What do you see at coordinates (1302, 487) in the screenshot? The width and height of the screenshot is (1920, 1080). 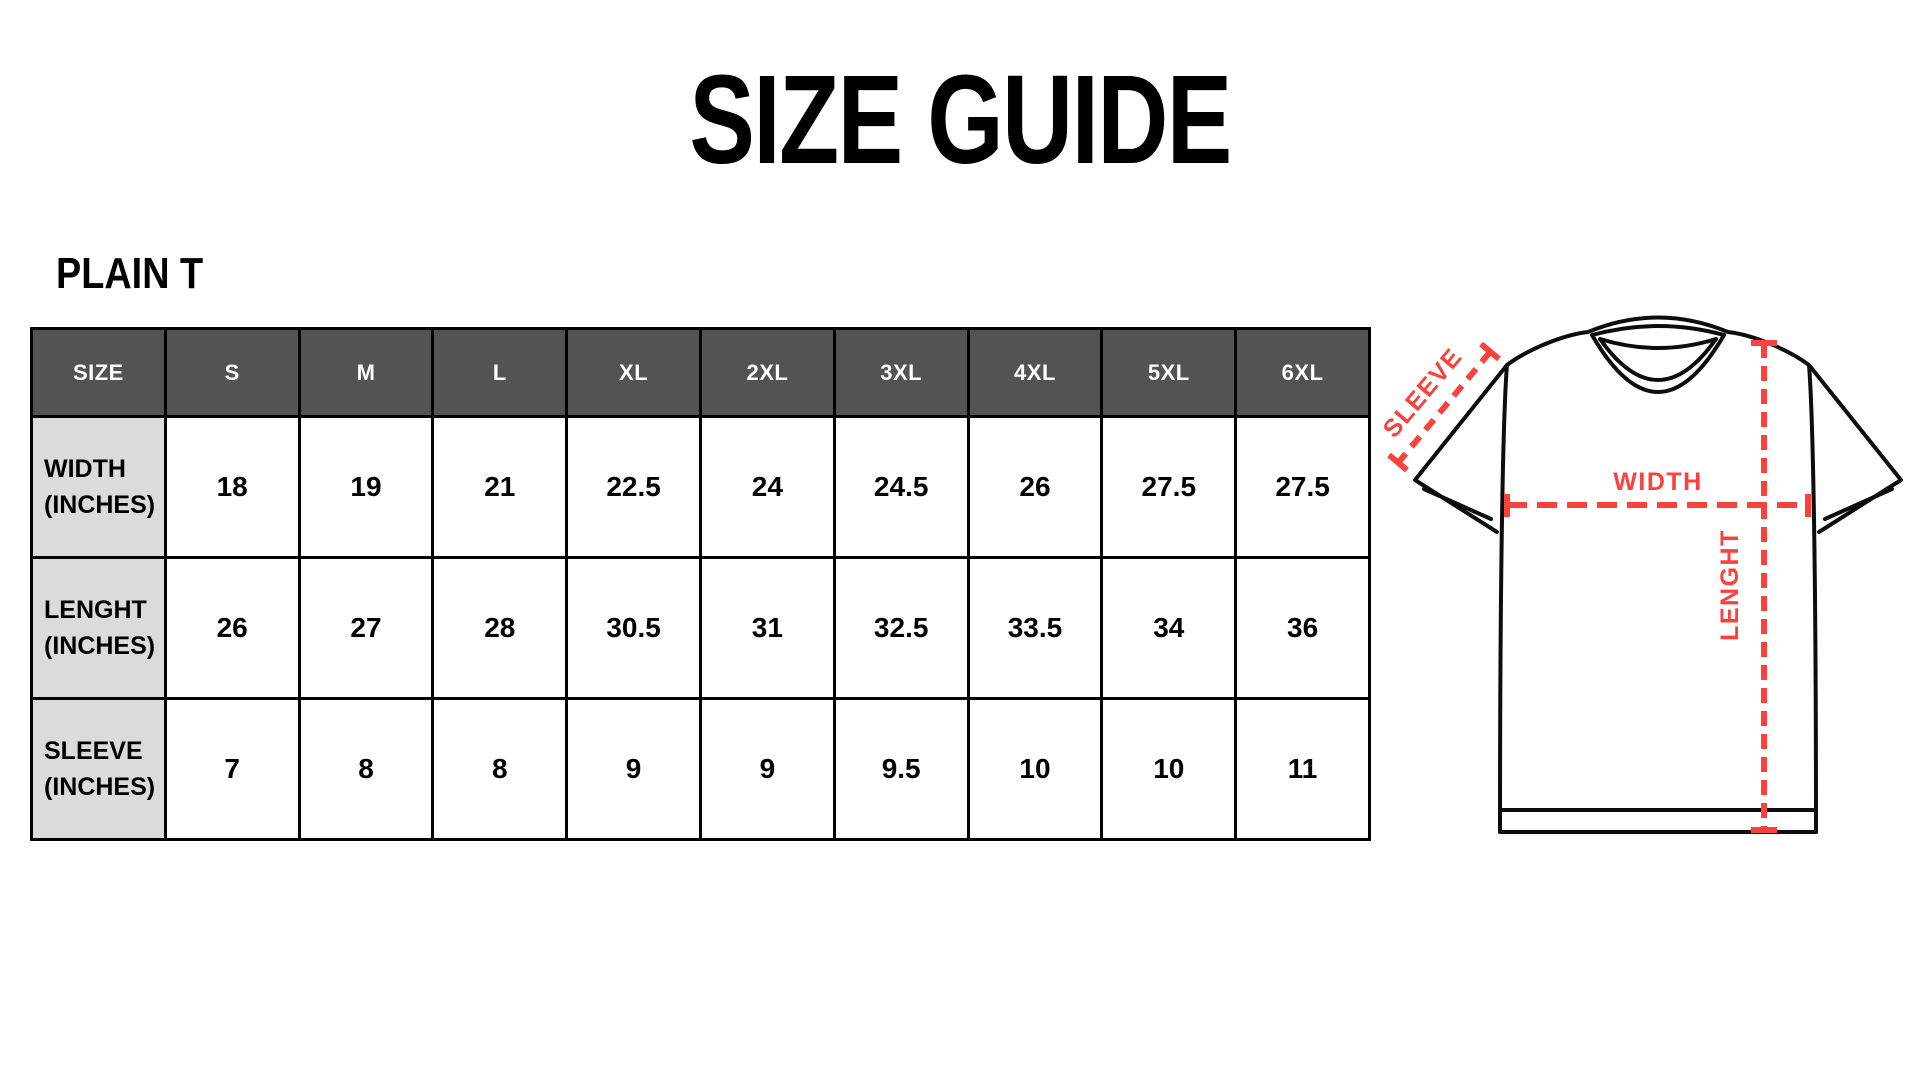 I see `width-value-6xl: 27.5` at bounding box center [1302, 487].